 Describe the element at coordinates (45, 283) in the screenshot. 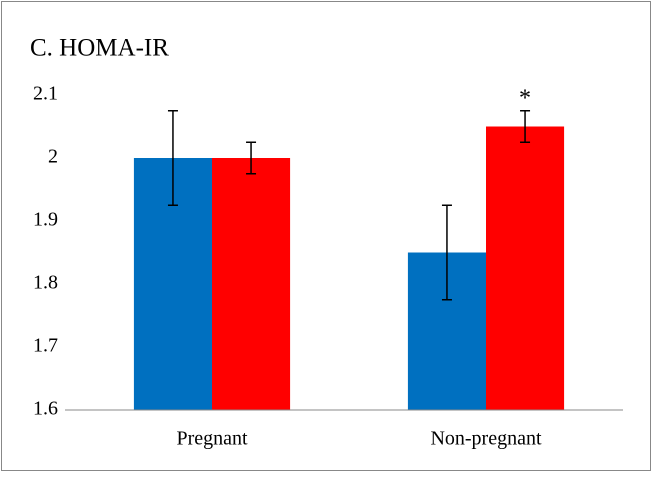

I see `y-tick-label: 1.8` at that location.